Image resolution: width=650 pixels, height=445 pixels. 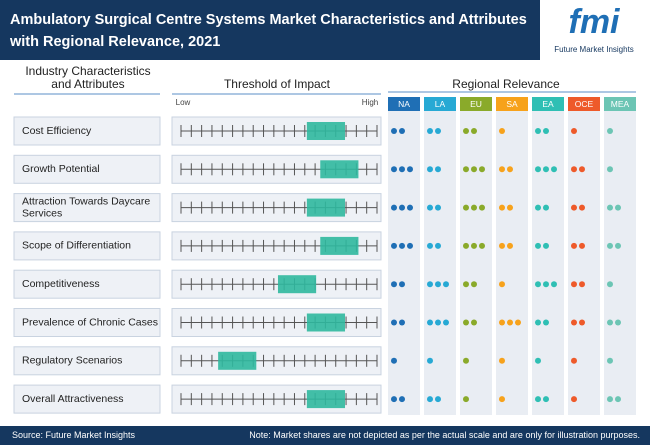 What do you see at coordinates (595, 22) in the screenshot?
I see `logo: fmi` at bounding box center [595, 22].